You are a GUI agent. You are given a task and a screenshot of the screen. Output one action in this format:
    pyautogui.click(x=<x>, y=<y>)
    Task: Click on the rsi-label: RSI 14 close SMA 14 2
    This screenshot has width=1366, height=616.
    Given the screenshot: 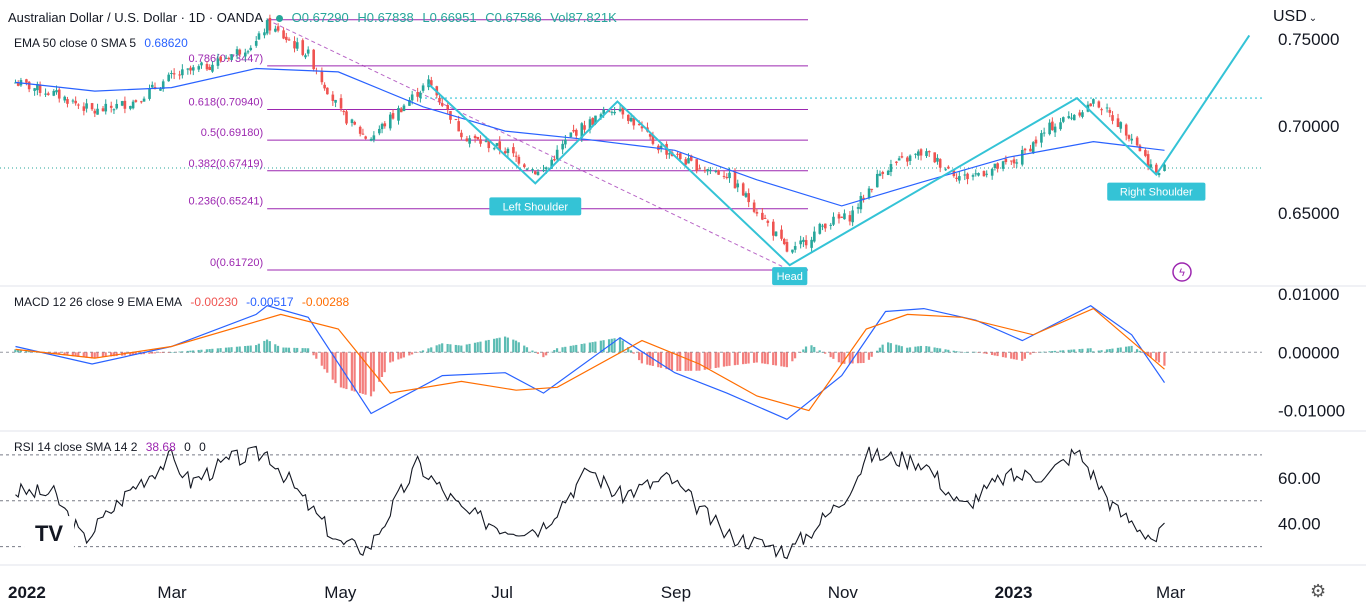 What is the action you would take?
    pyautogui.click(x=76, y=447)
    